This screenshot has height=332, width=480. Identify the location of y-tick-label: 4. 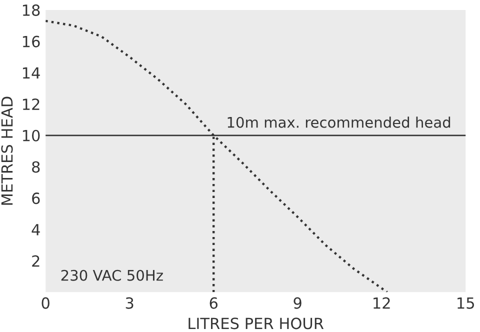
(36, 230).